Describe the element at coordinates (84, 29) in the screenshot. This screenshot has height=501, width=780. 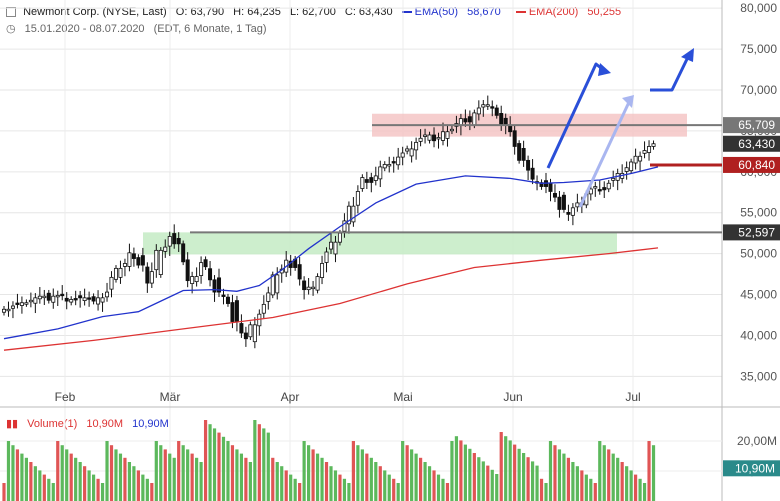
I see `date-range: 15.01.2020 - 08.07.2020` at that location.